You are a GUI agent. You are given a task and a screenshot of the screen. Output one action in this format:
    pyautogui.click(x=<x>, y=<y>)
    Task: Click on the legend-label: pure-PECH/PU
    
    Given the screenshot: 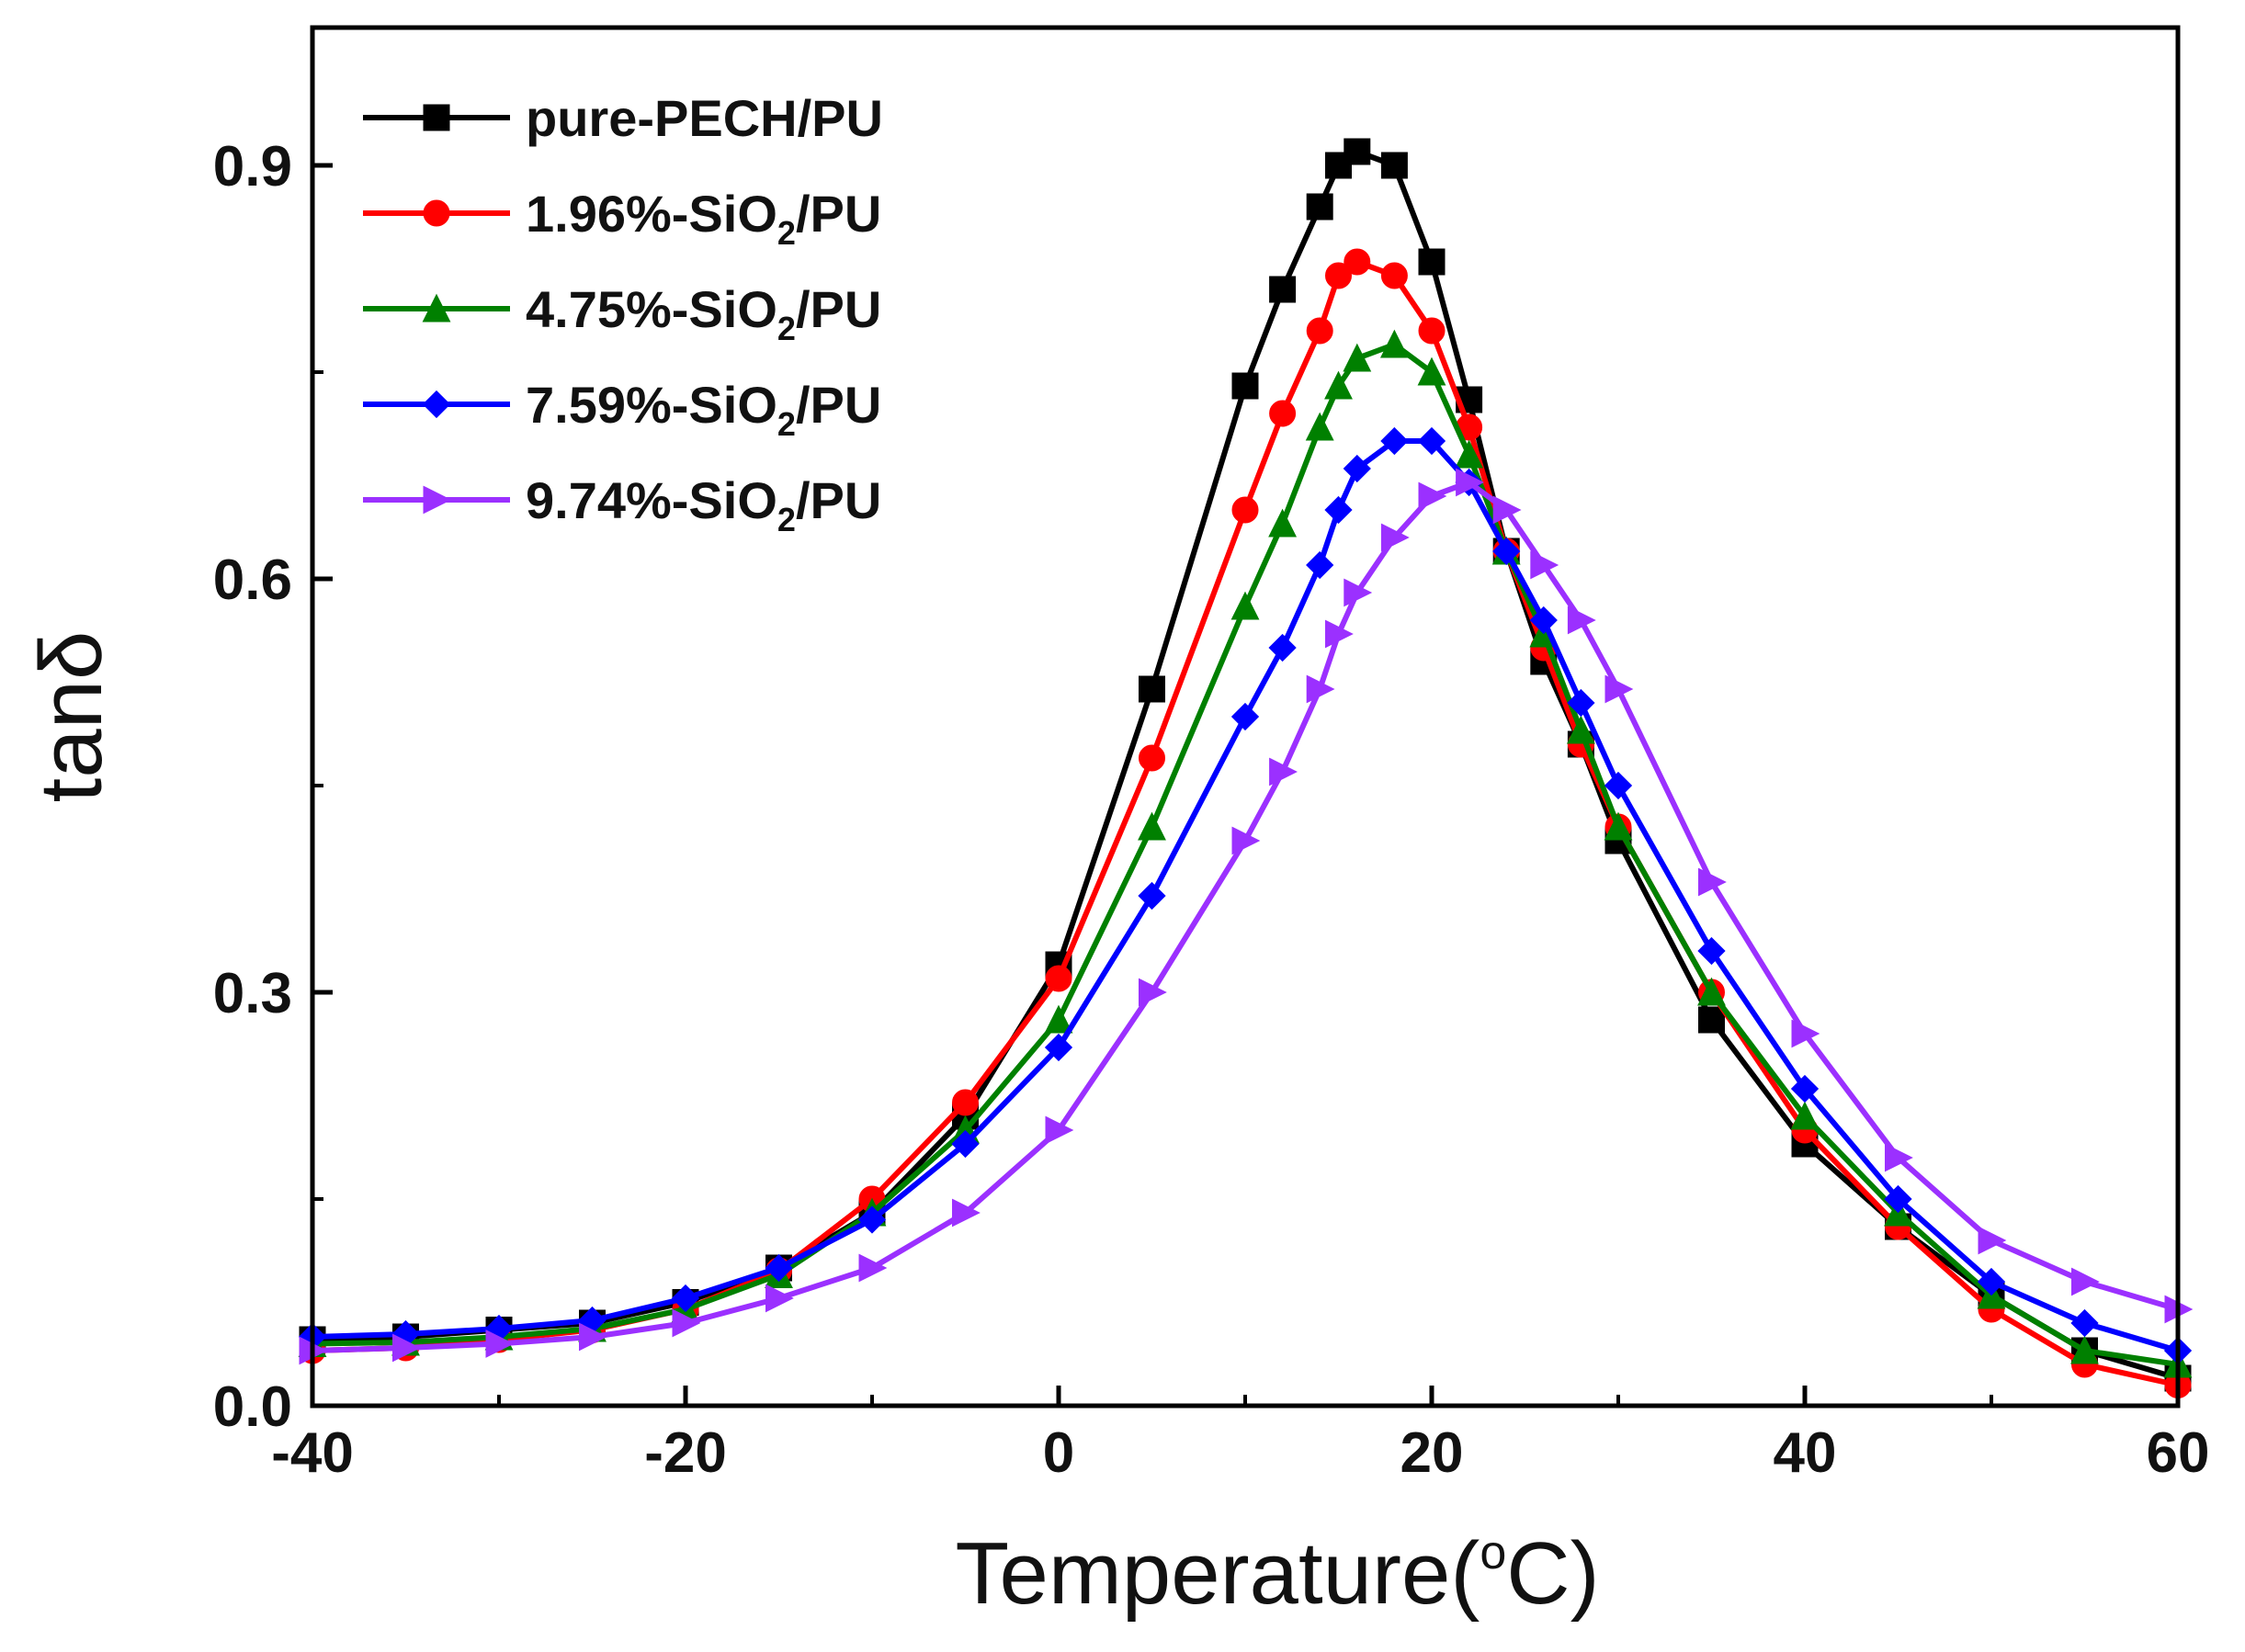 What is the action you would take?
    pyautogui.click(x=704, y=118)
    